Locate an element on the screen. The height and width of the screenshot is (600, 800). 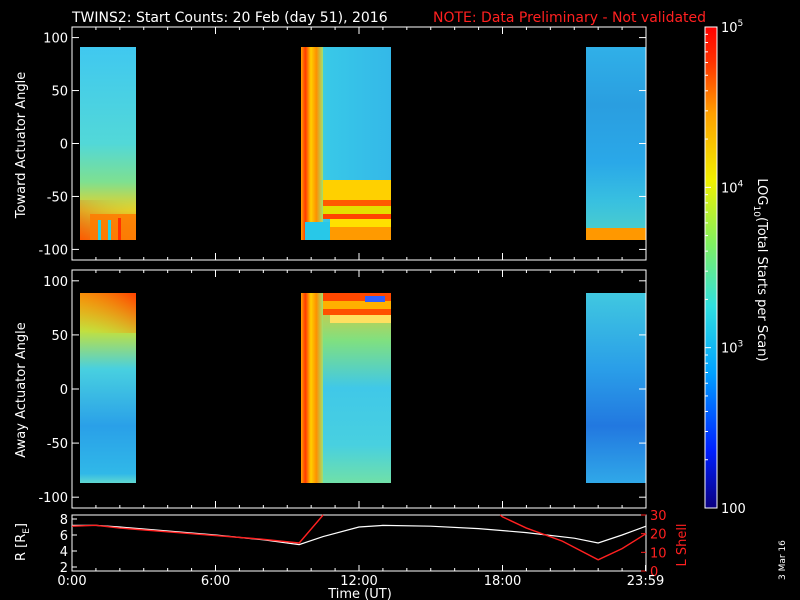
toward-ytick-label: -50 is located at coordinates (57, 197).